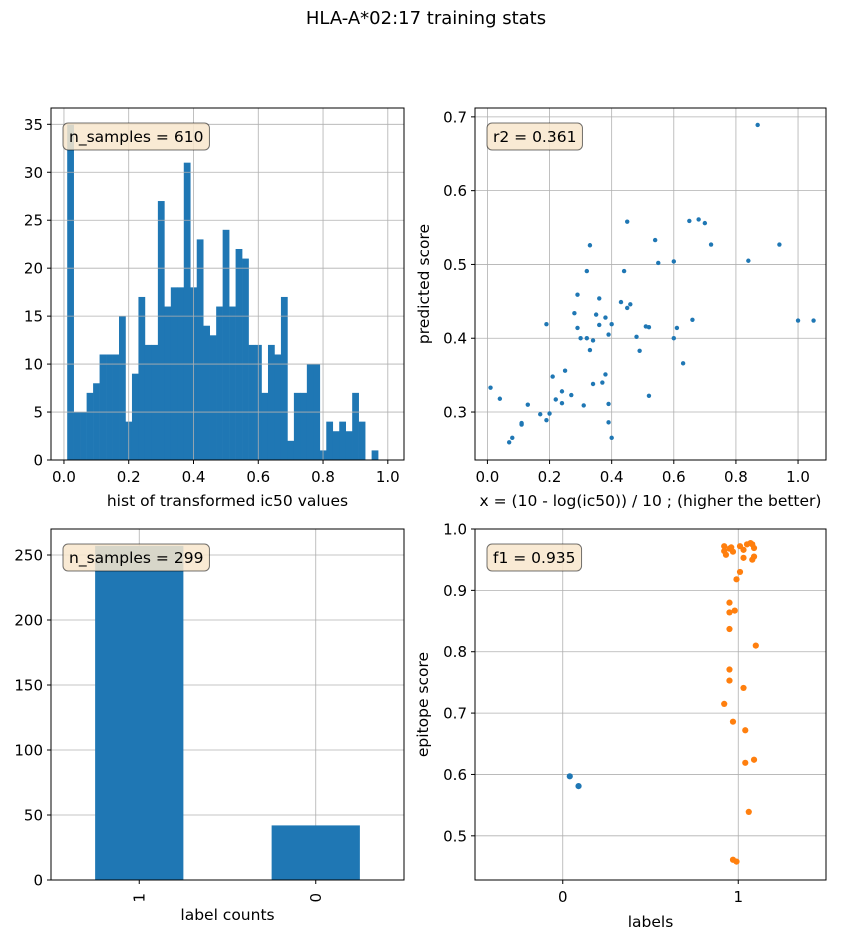  Describe the element at coordinates (38, 413) in the screenshot. I see `y-tick-label: 5` at that location.